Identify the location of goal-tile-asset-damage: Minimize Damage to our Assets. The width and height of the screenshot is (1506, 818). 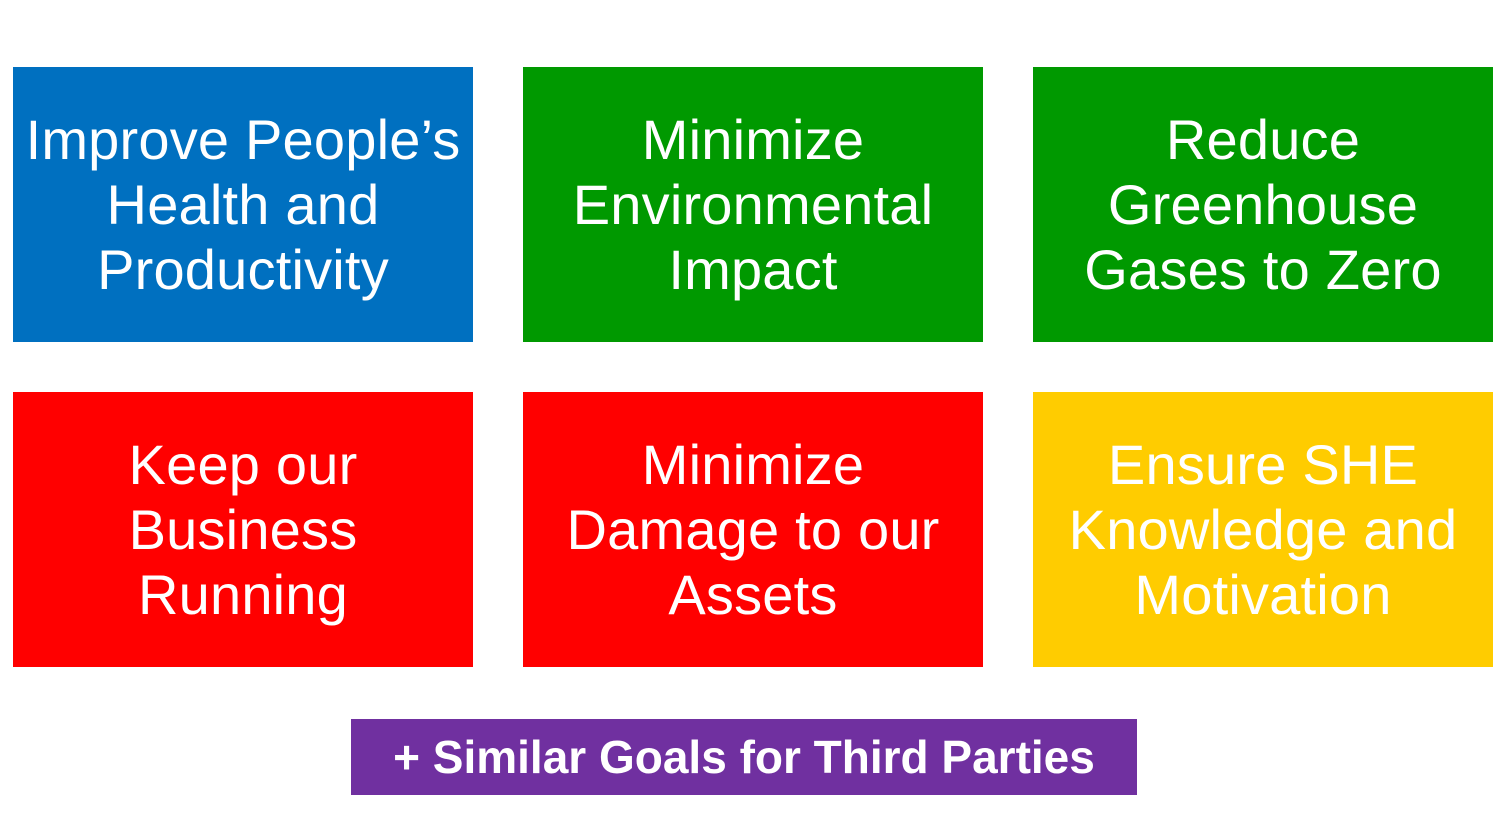
(753, 529).